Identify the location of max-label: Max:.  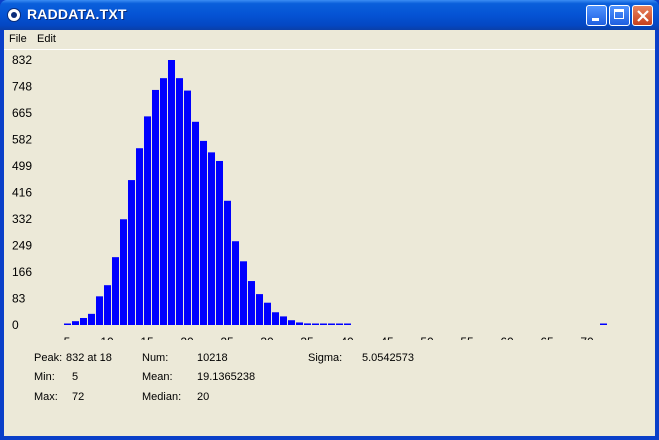
(46, 397).